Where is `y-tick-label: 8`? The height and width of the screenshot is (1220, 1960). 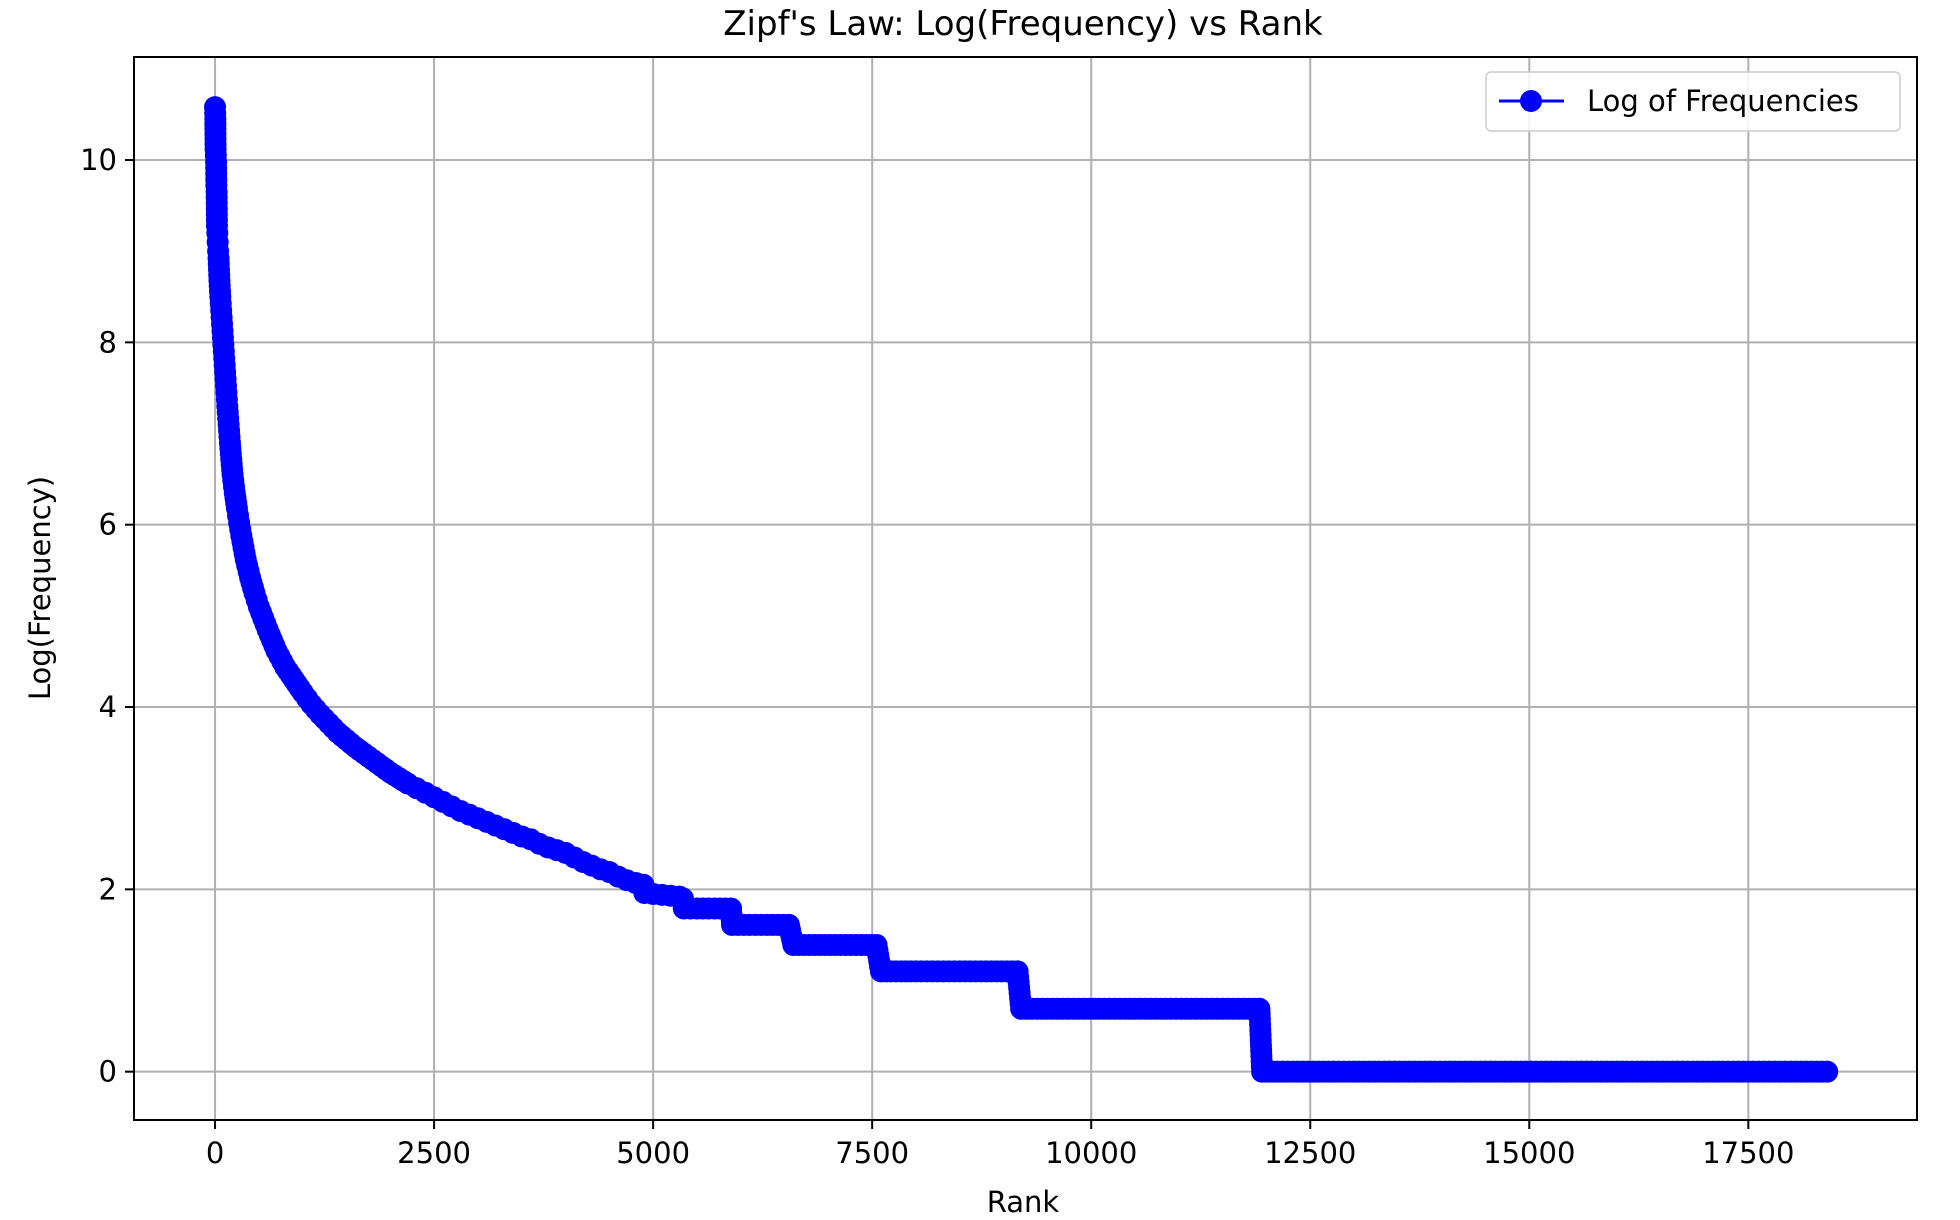 y-tick-label: 8 is located at coordinates (108, 342).